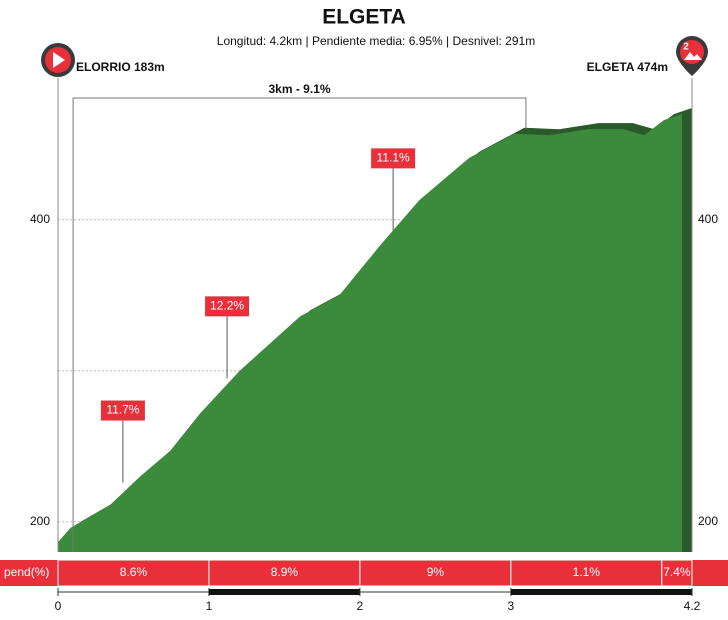 Image resolution: width=728 pixels, height=620 pixels. What do you see at coordinates (364, 17) in the screenshot?
I see `chart-title: ELGETA` at bounding box center [364, 17].